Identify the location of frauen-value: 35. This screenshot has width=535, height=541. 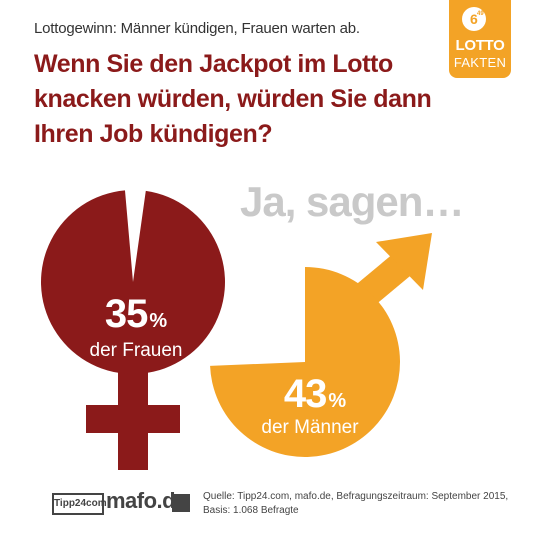
(126, 314).